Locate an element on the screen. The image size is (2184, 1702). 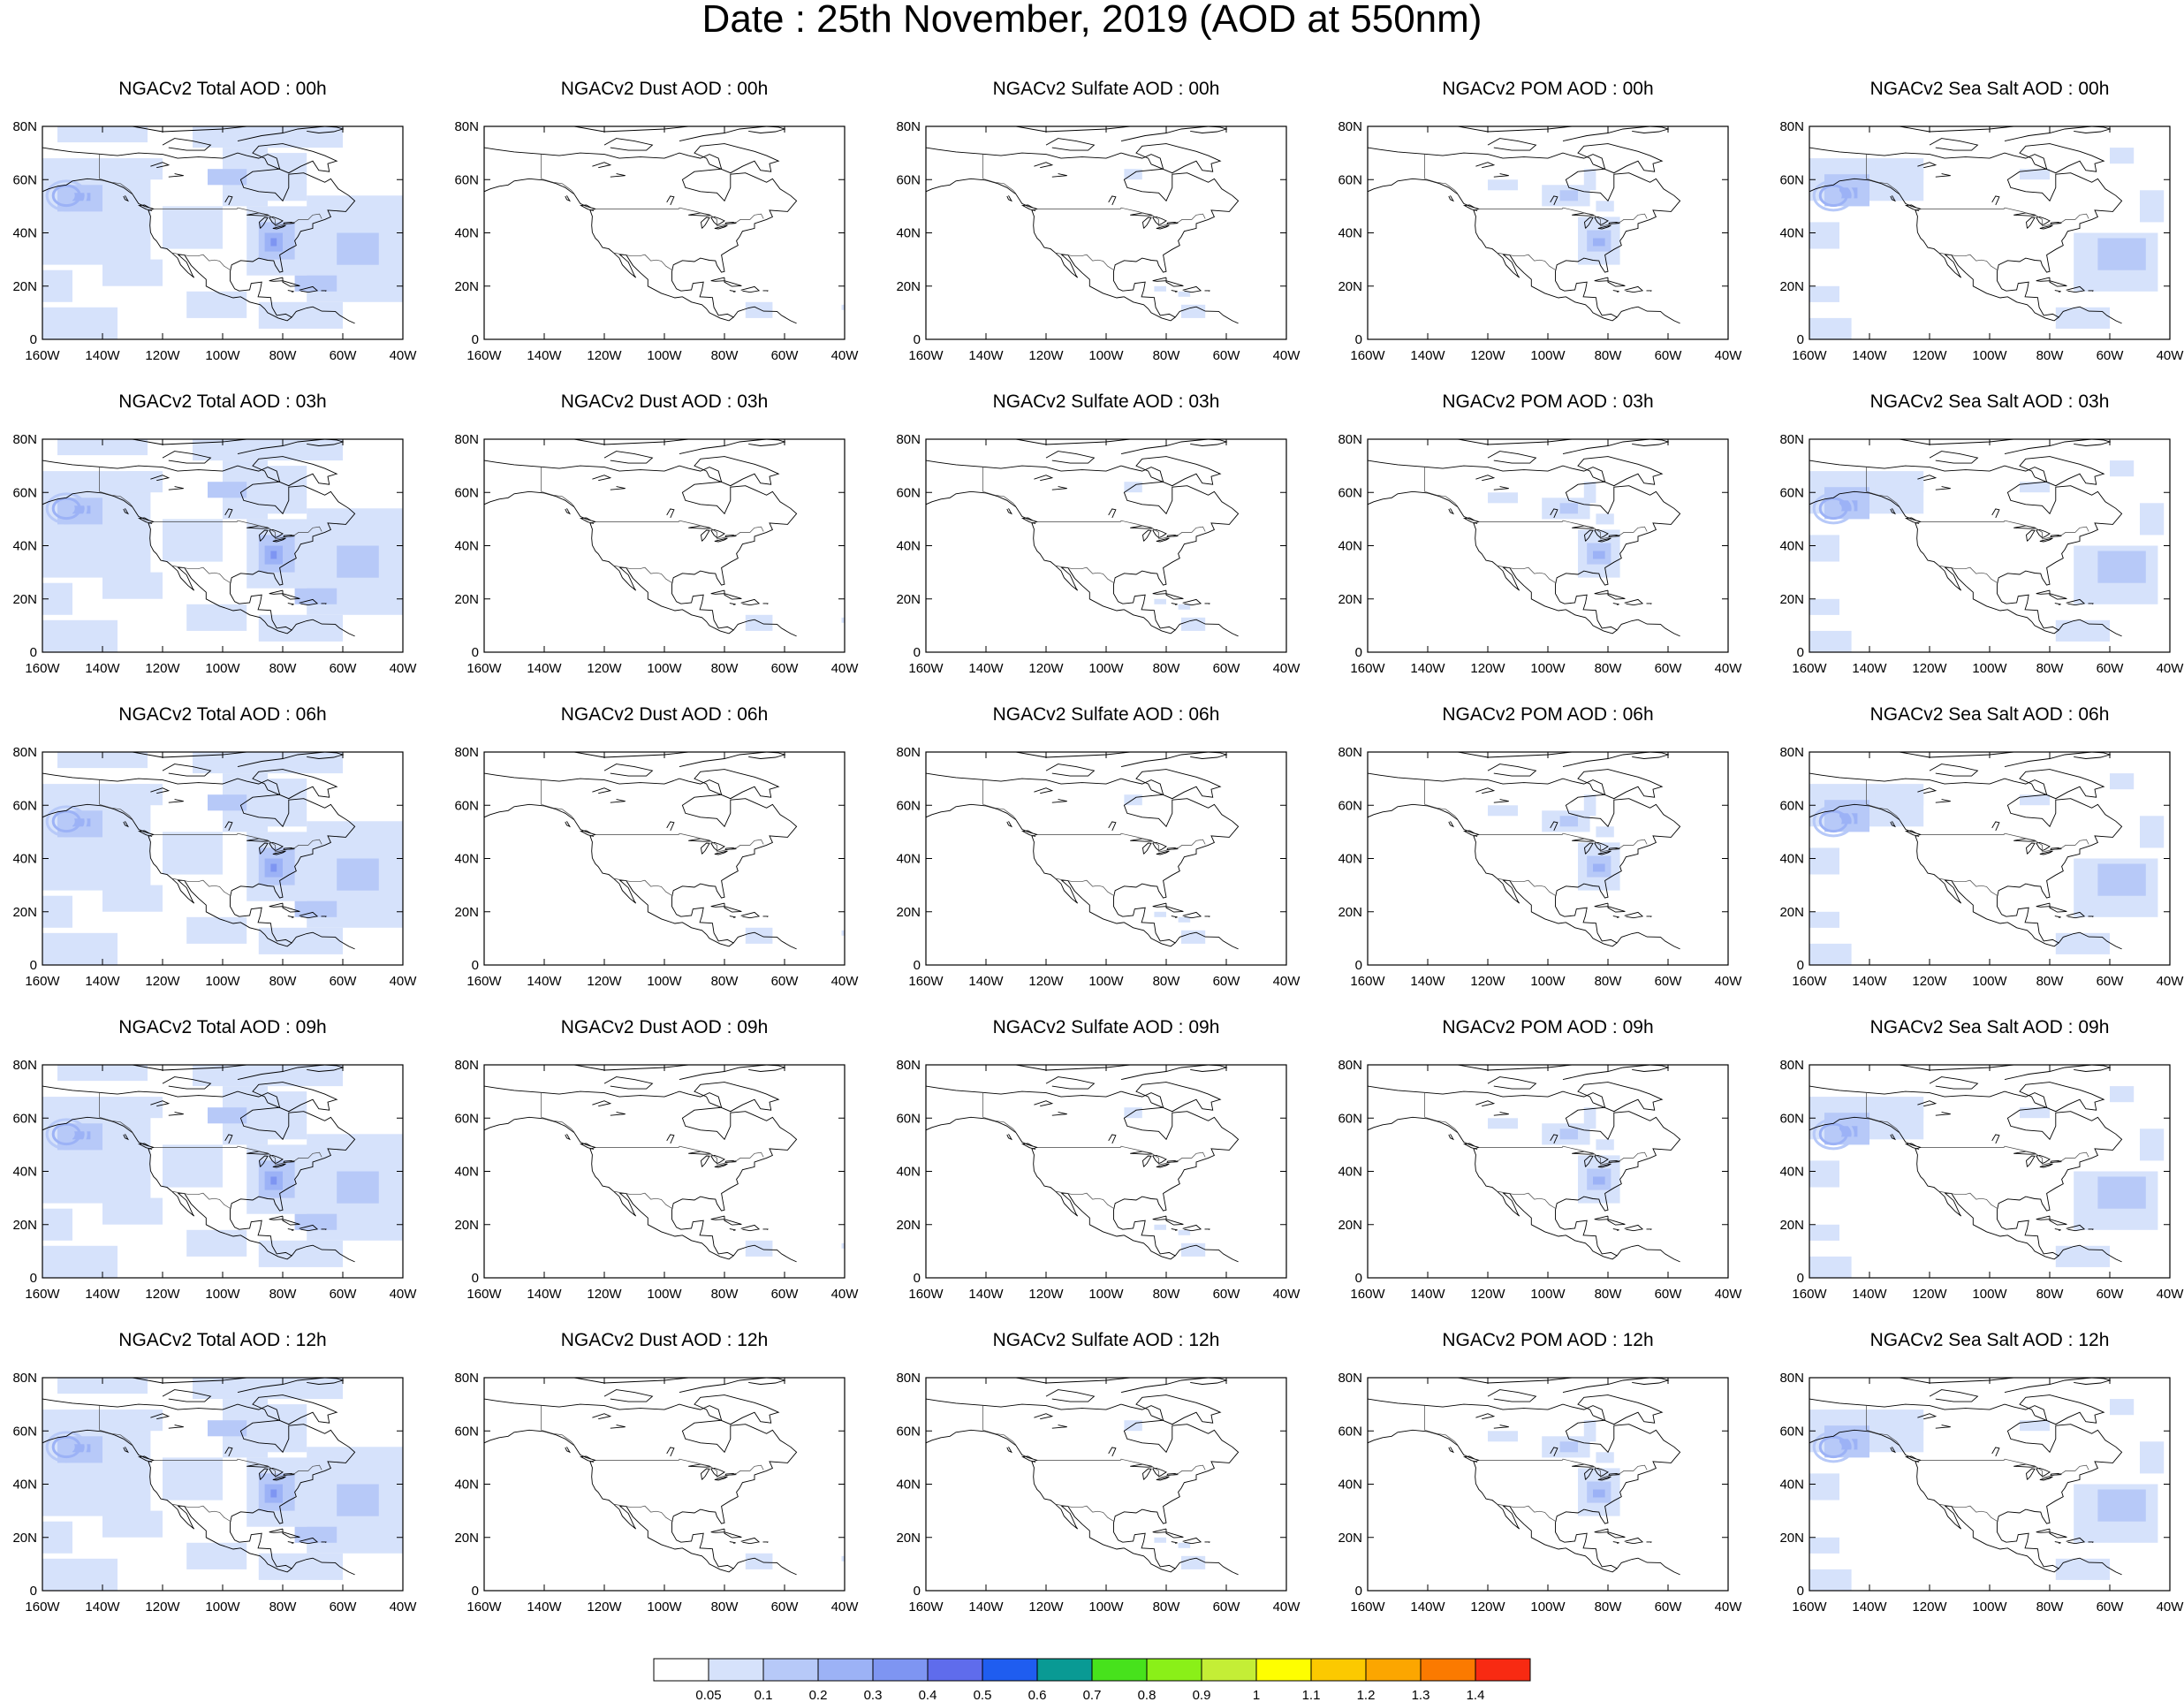
panel-title: NGACv2 Sea Salt AOD : 09h is located at coordinates (1989, 1027).